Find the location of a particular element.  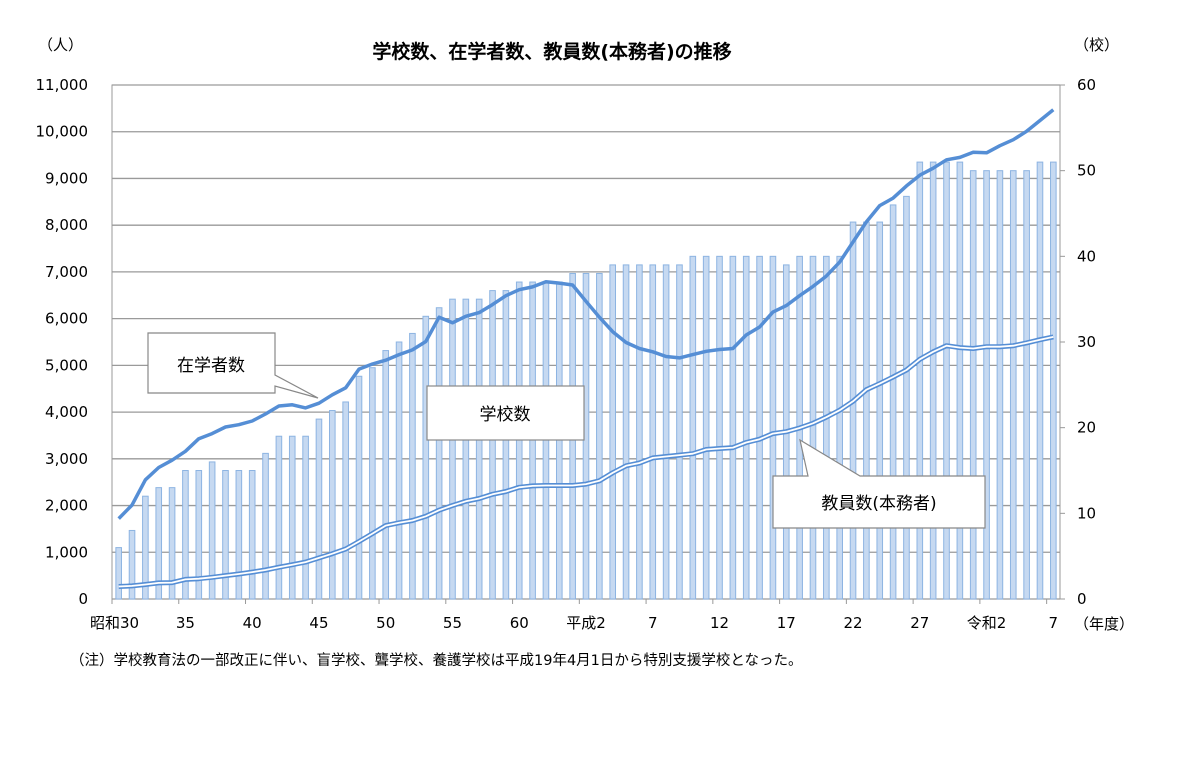

x-axis-unit: （年度） is located at coordinates (1104, 624).